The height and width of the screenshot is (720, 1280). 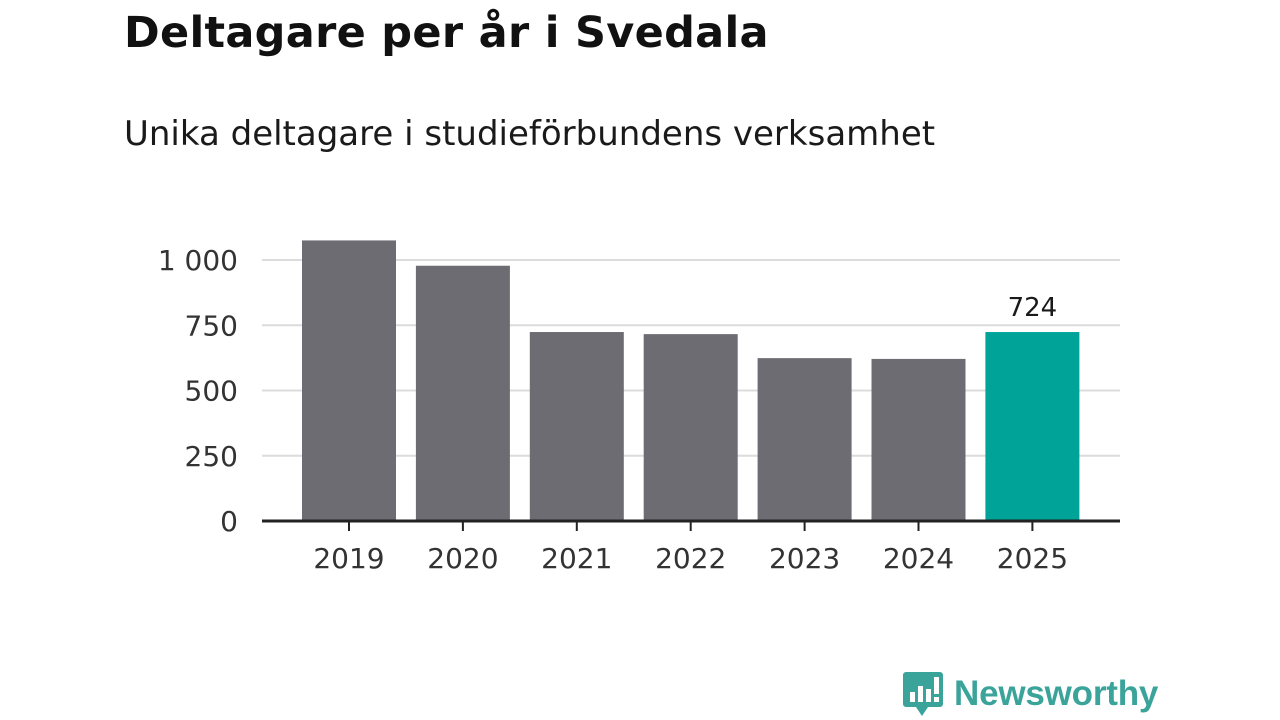 What do you see at coordinates (211, 325) in the screenshot?
I see `y-tick-label: 750` at bounding box center [211, 325].